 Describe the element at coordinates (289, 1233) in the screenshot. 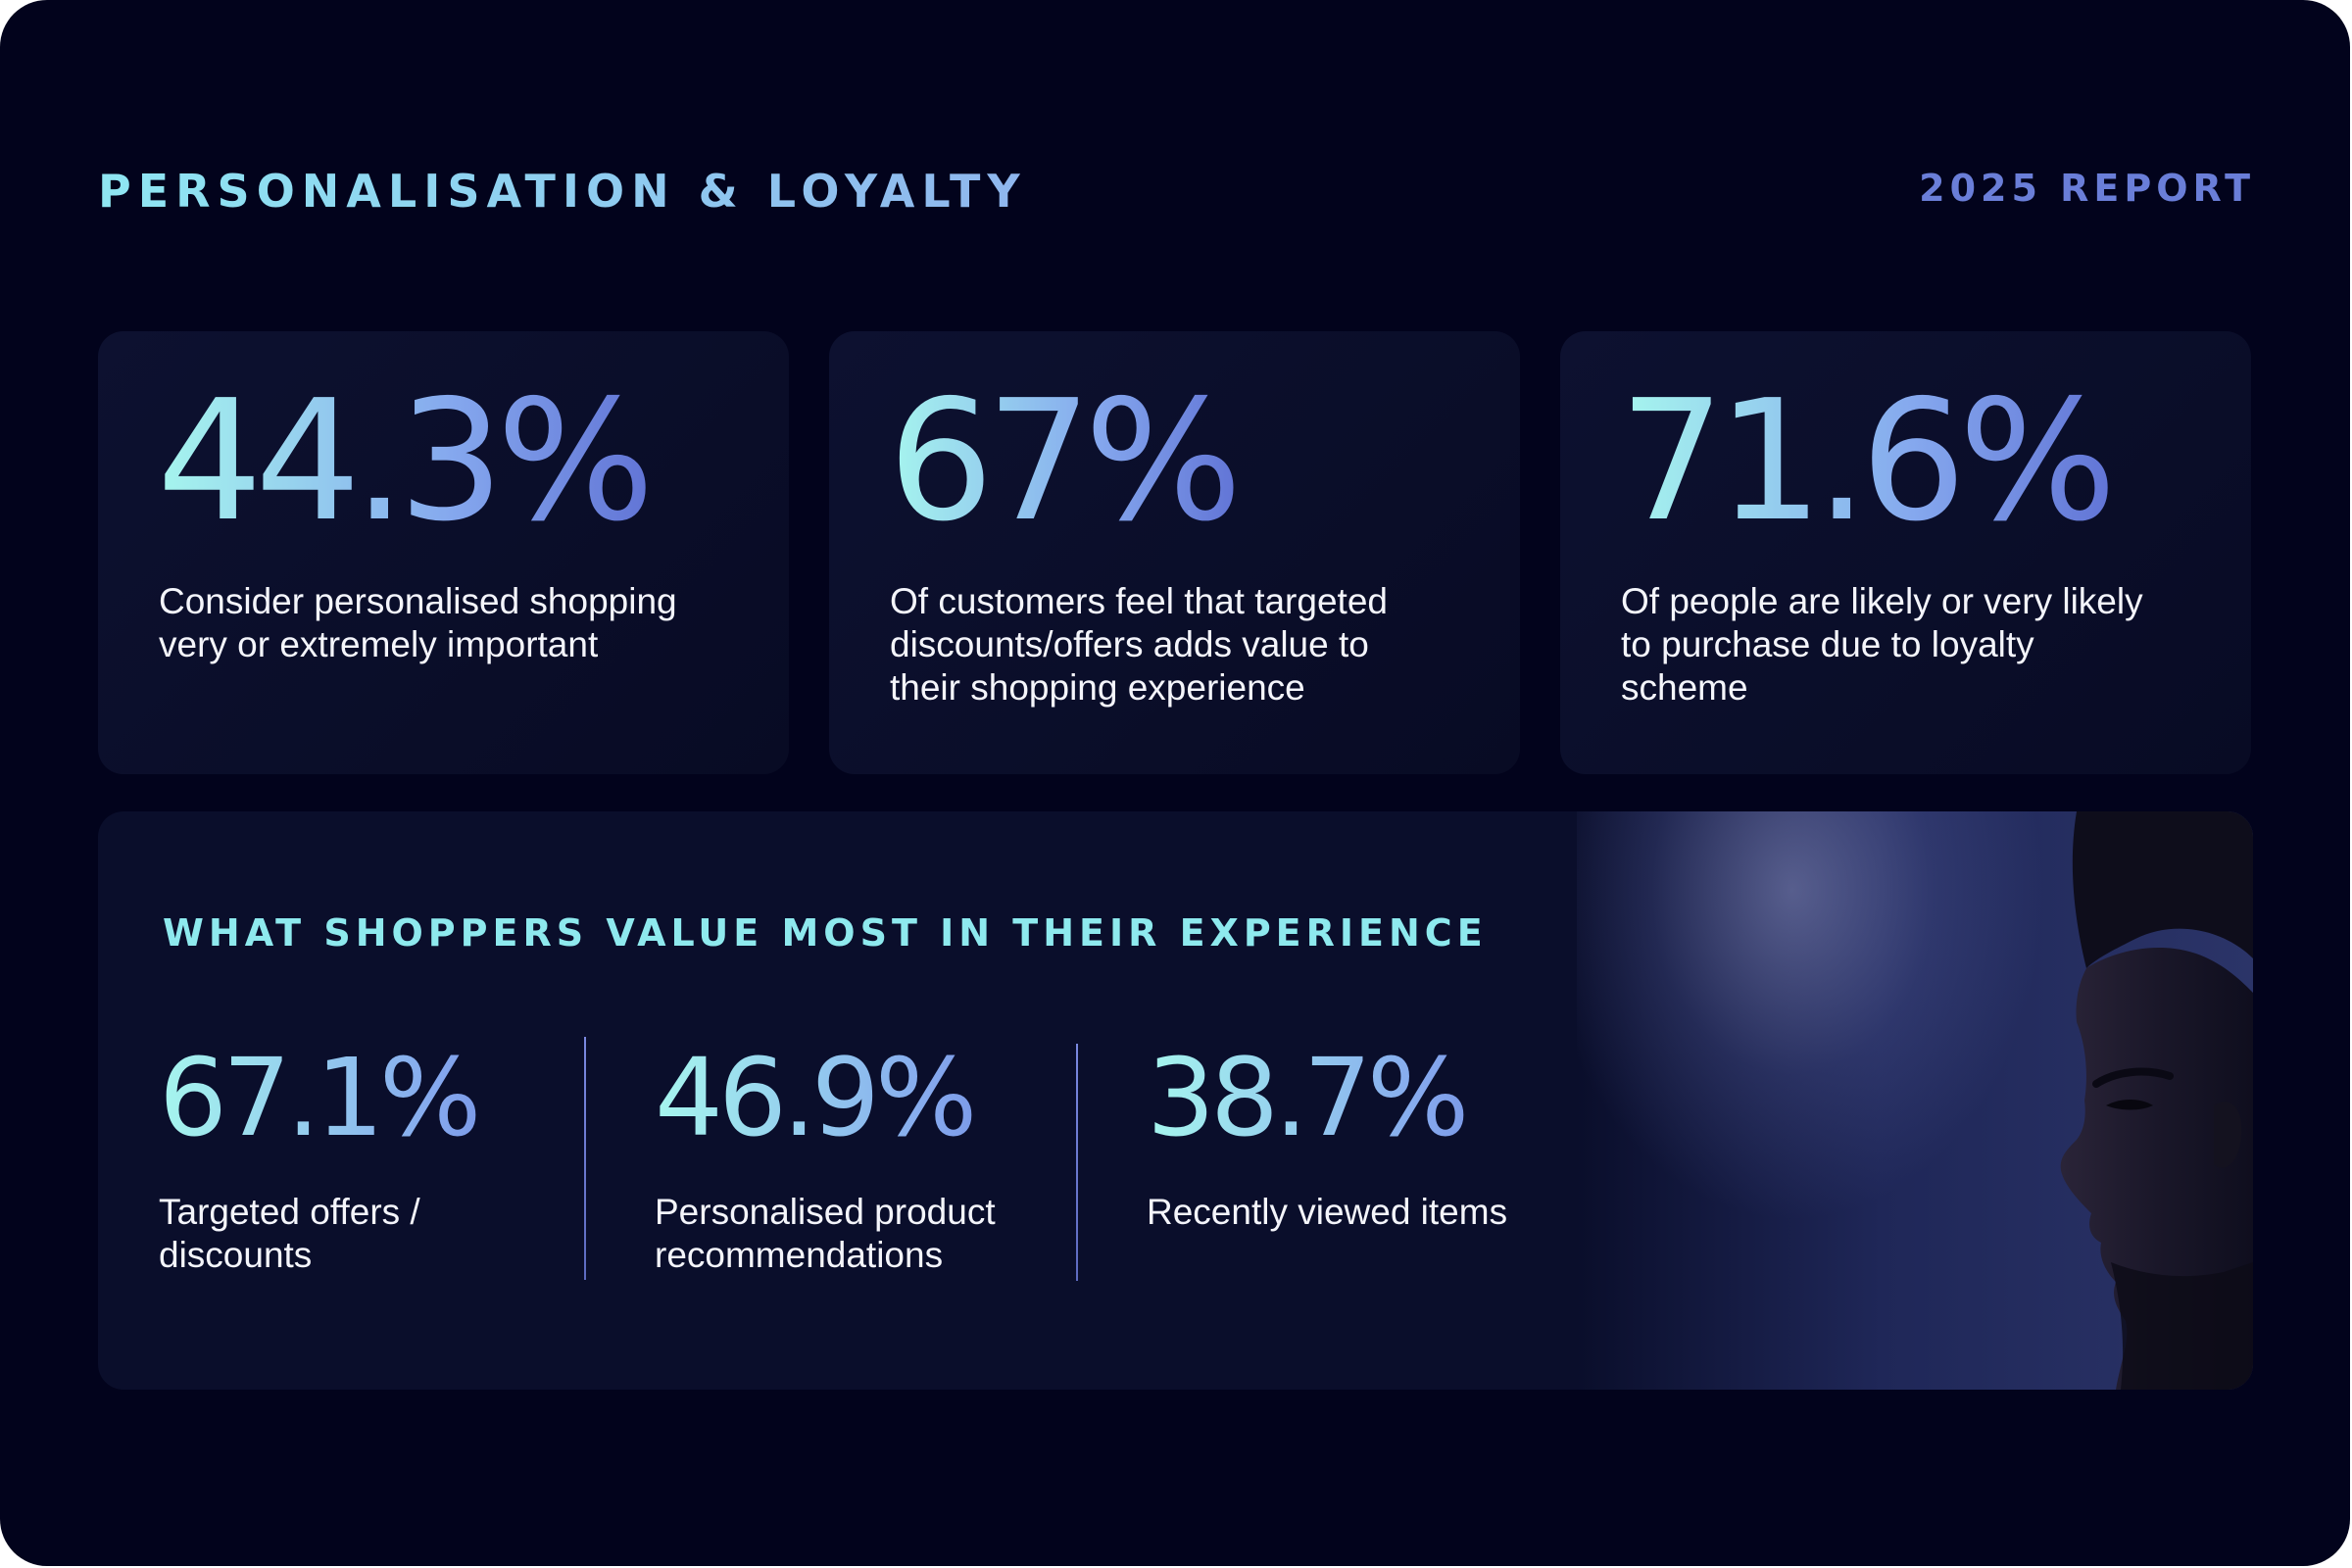

I see `stat-label: Targeted offers / discounts` at that location.